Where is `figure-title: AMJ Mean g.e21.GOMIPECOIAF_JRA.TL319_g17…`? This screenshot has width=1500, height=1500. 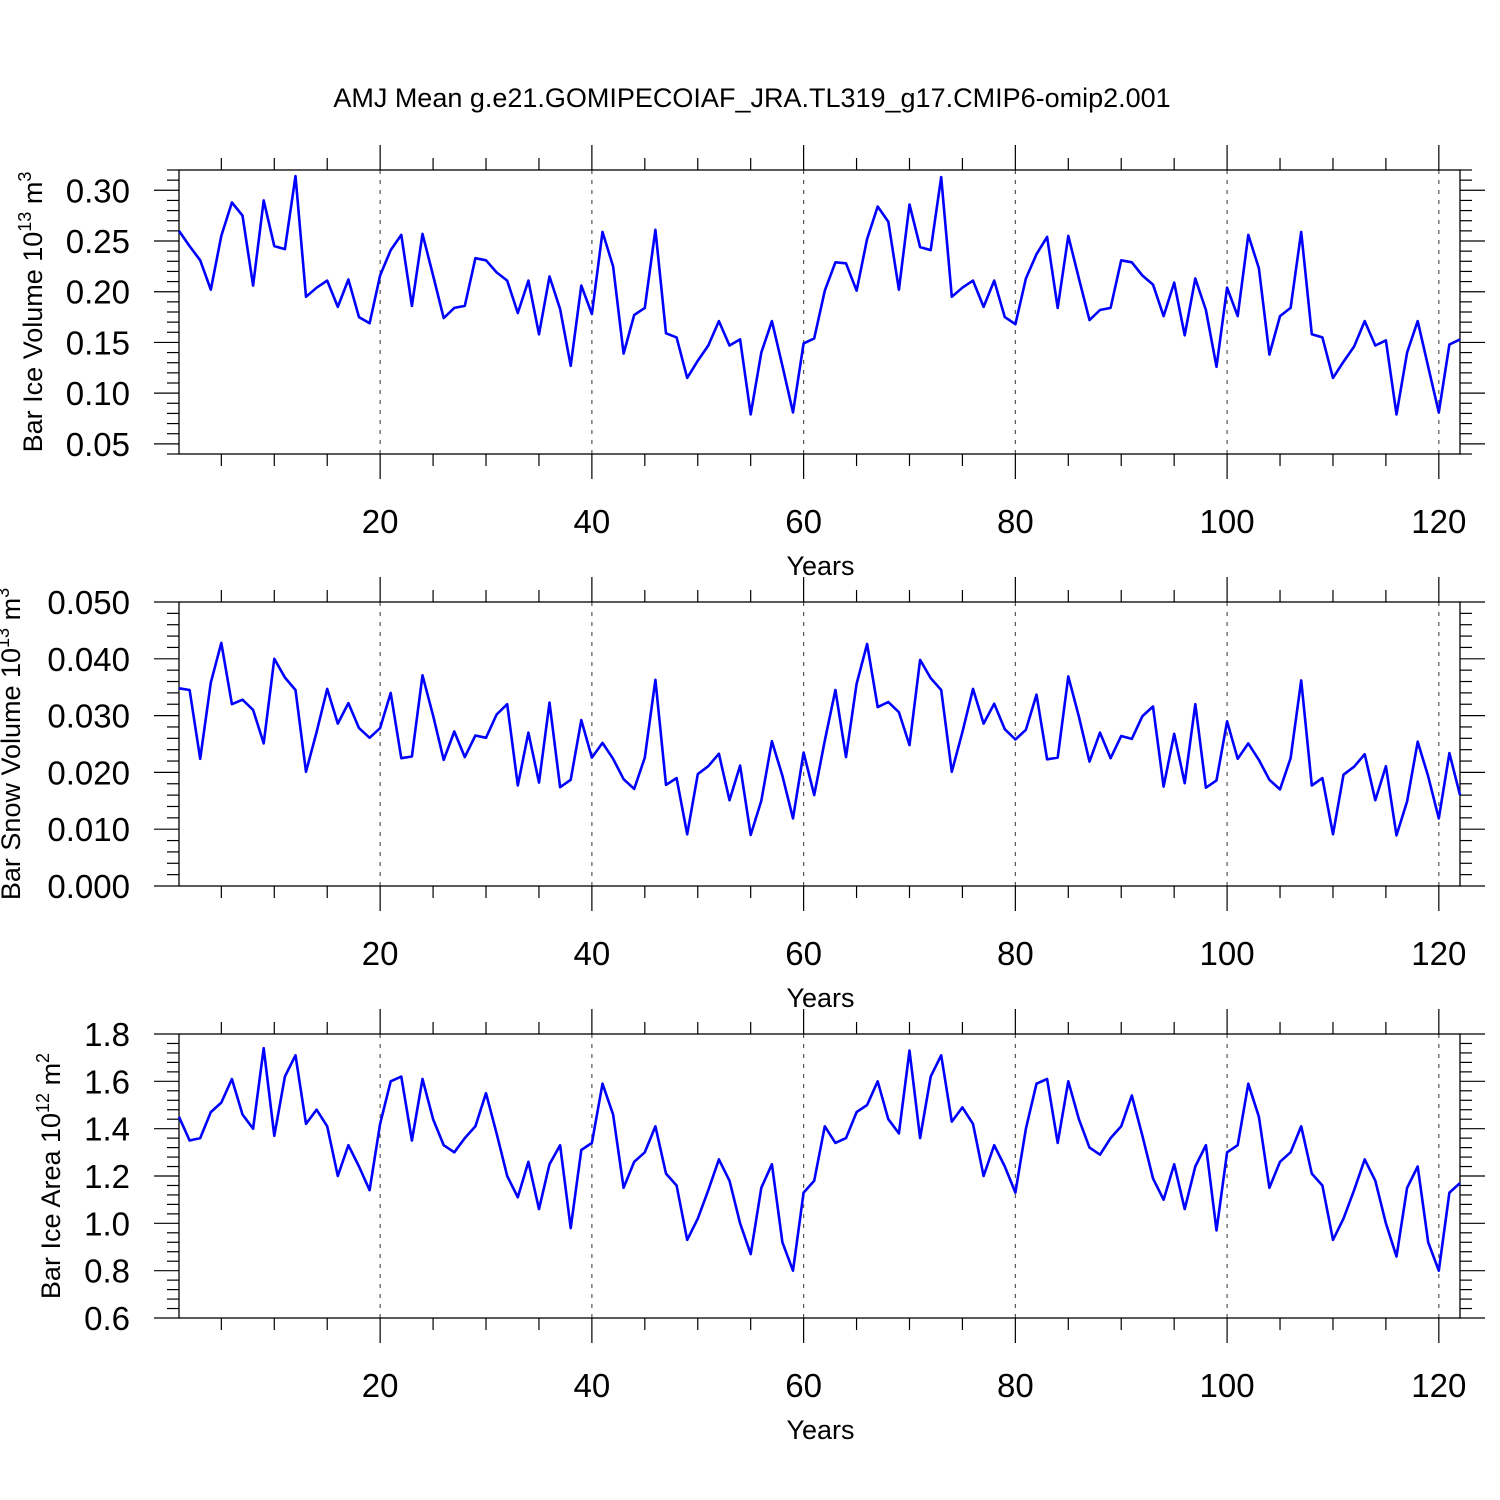 figure-title: AMJ Mean g.e21.GOMIPECOIAF_JRA.TL319_g17… is located at coordinates (751, 98).